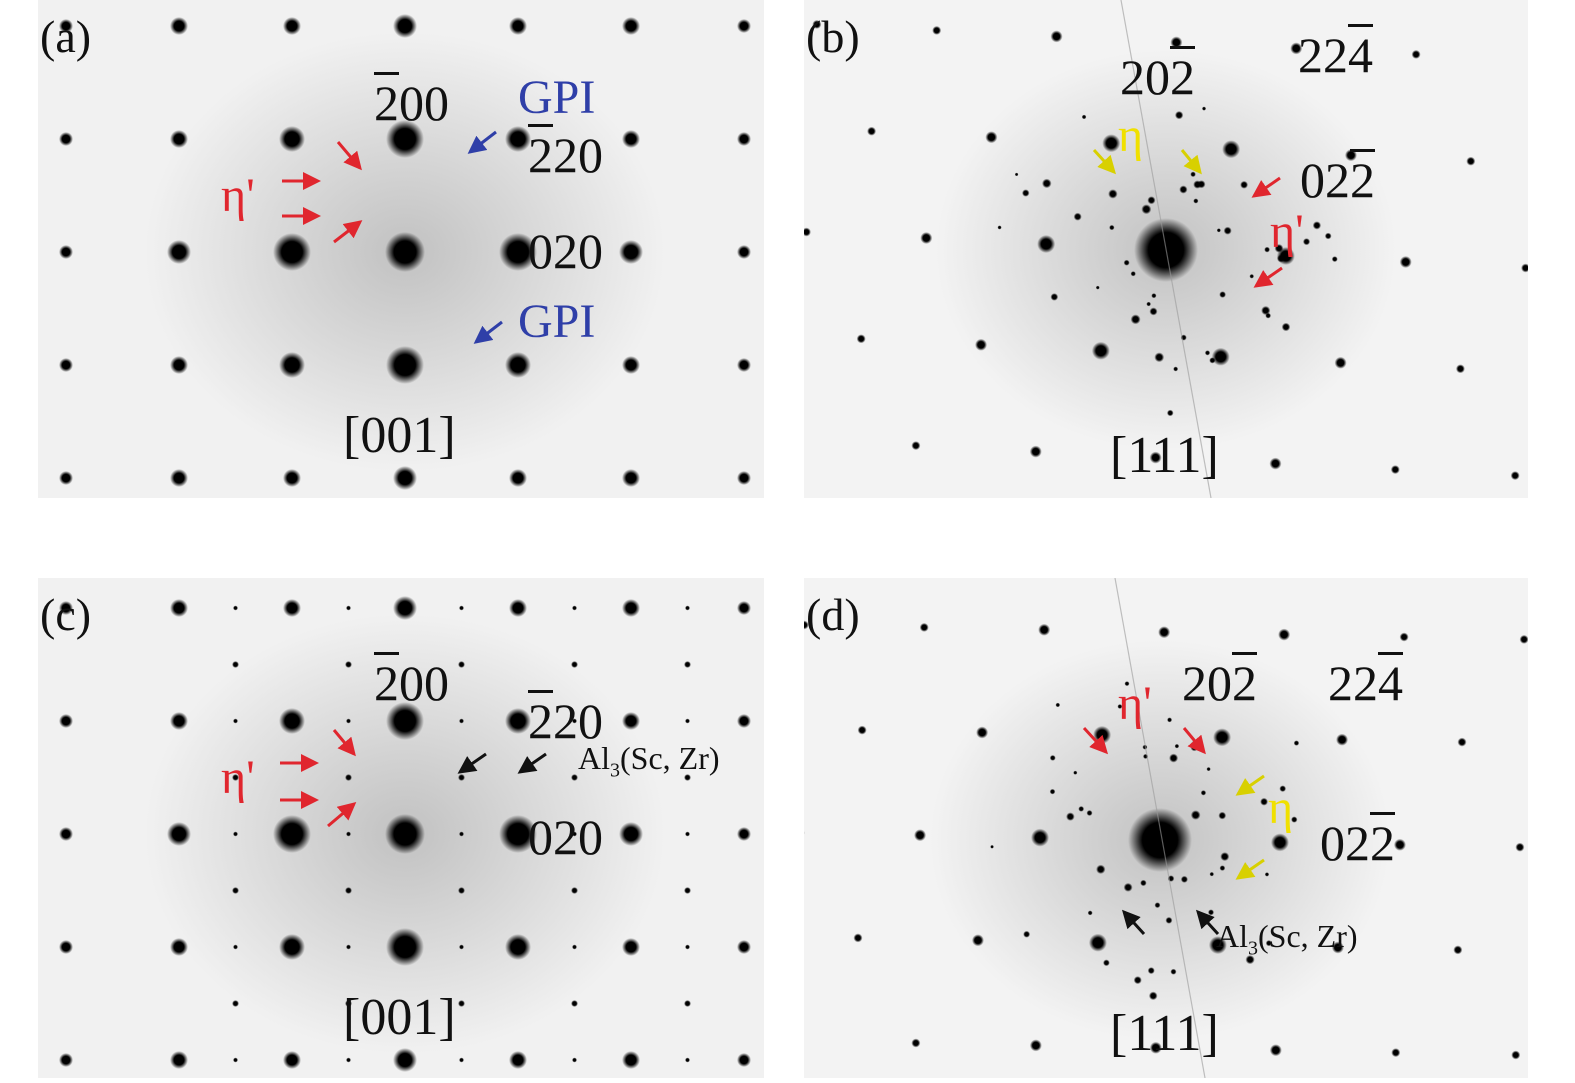 Image resolution: width=1575 pixels, height=1083 pixels. Describe the element at coordinates (411, 103) in the screenshot. I see `index-bar200: 200` at that location.